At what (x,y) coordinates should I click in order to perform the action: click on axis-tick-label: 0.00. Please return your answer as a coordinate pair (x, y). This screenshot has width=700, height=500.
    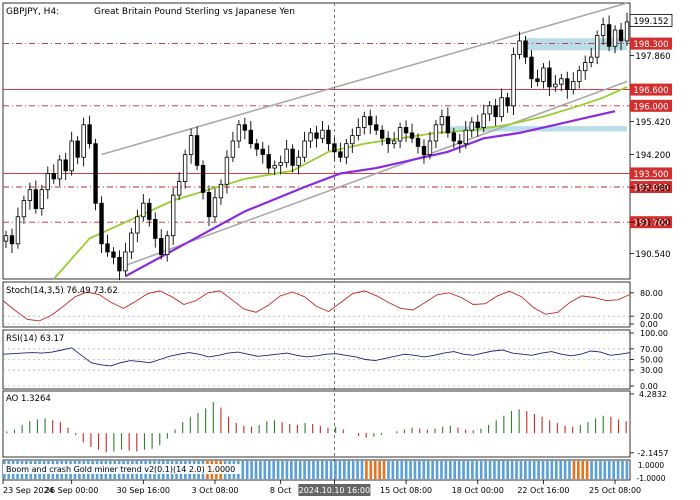
    Looking at the image, I should click on (649, 324).